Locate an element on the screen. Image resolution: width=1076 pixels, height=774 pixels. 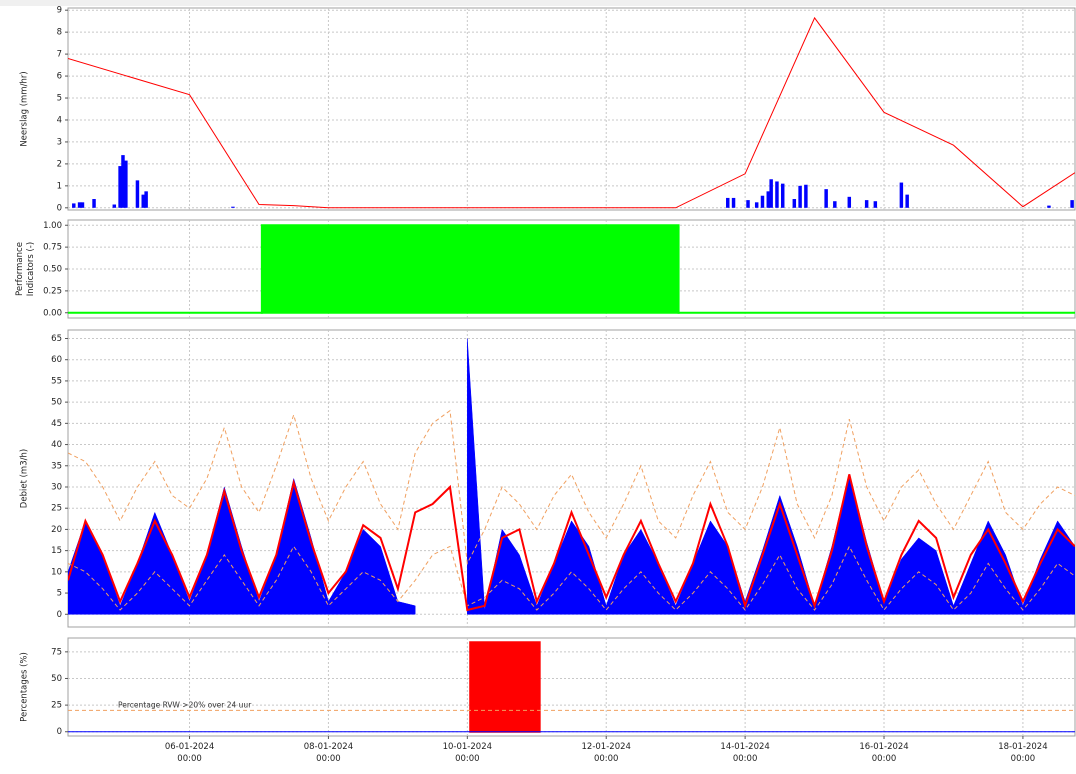
y-tick-label: 1.00 is located at coordinates (52, 226).